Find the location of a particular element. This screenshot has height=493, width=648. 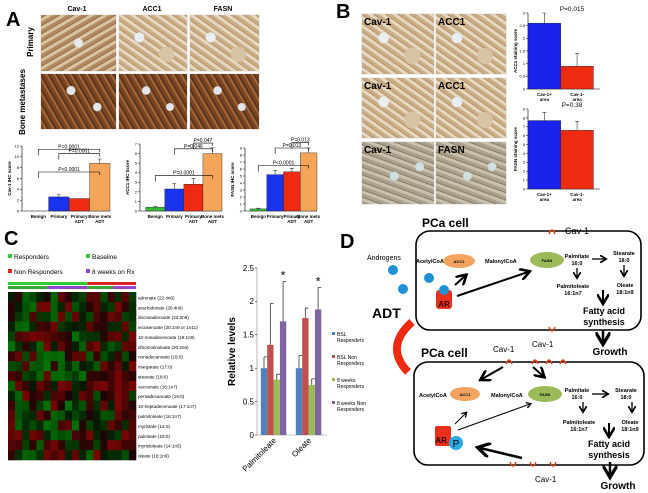

legend-8weeks: 8 weeks on Rx is located at coordinates (113, 272).